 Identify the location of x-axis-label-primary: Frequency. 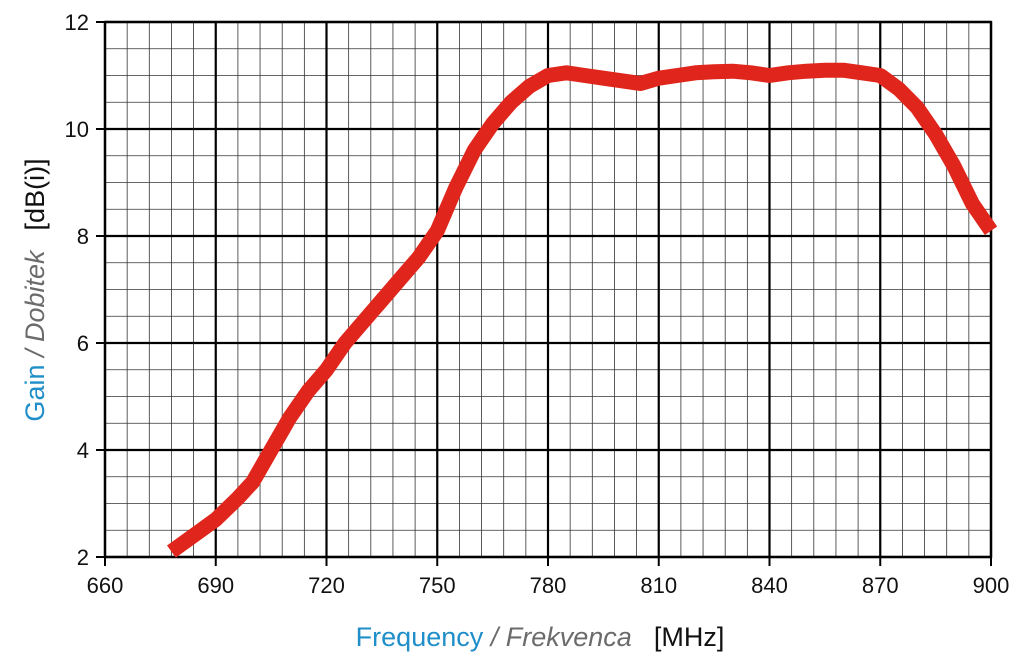
(420, 637).